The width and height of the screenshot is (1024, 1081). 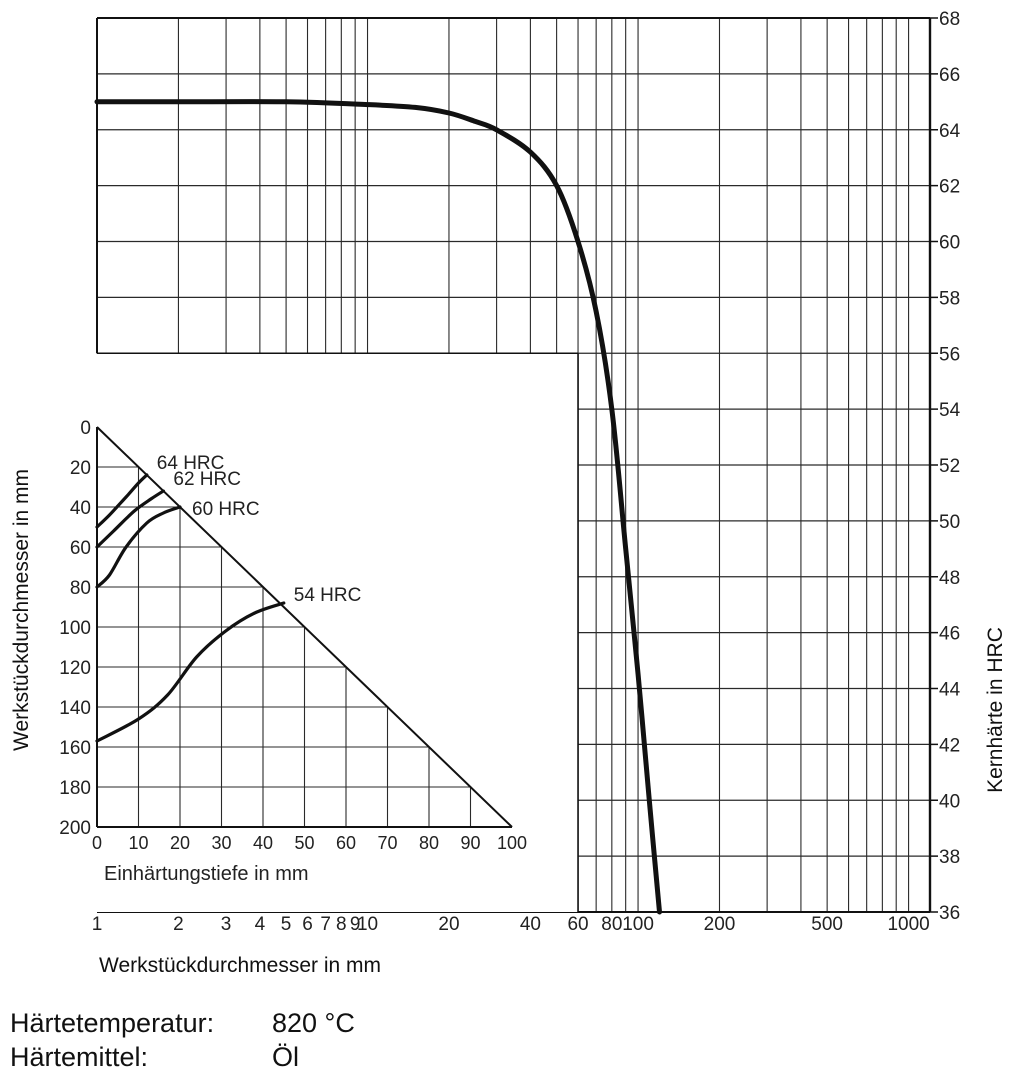 I want to click on curve-label: 62 HRC, so click(x=207, y=479).